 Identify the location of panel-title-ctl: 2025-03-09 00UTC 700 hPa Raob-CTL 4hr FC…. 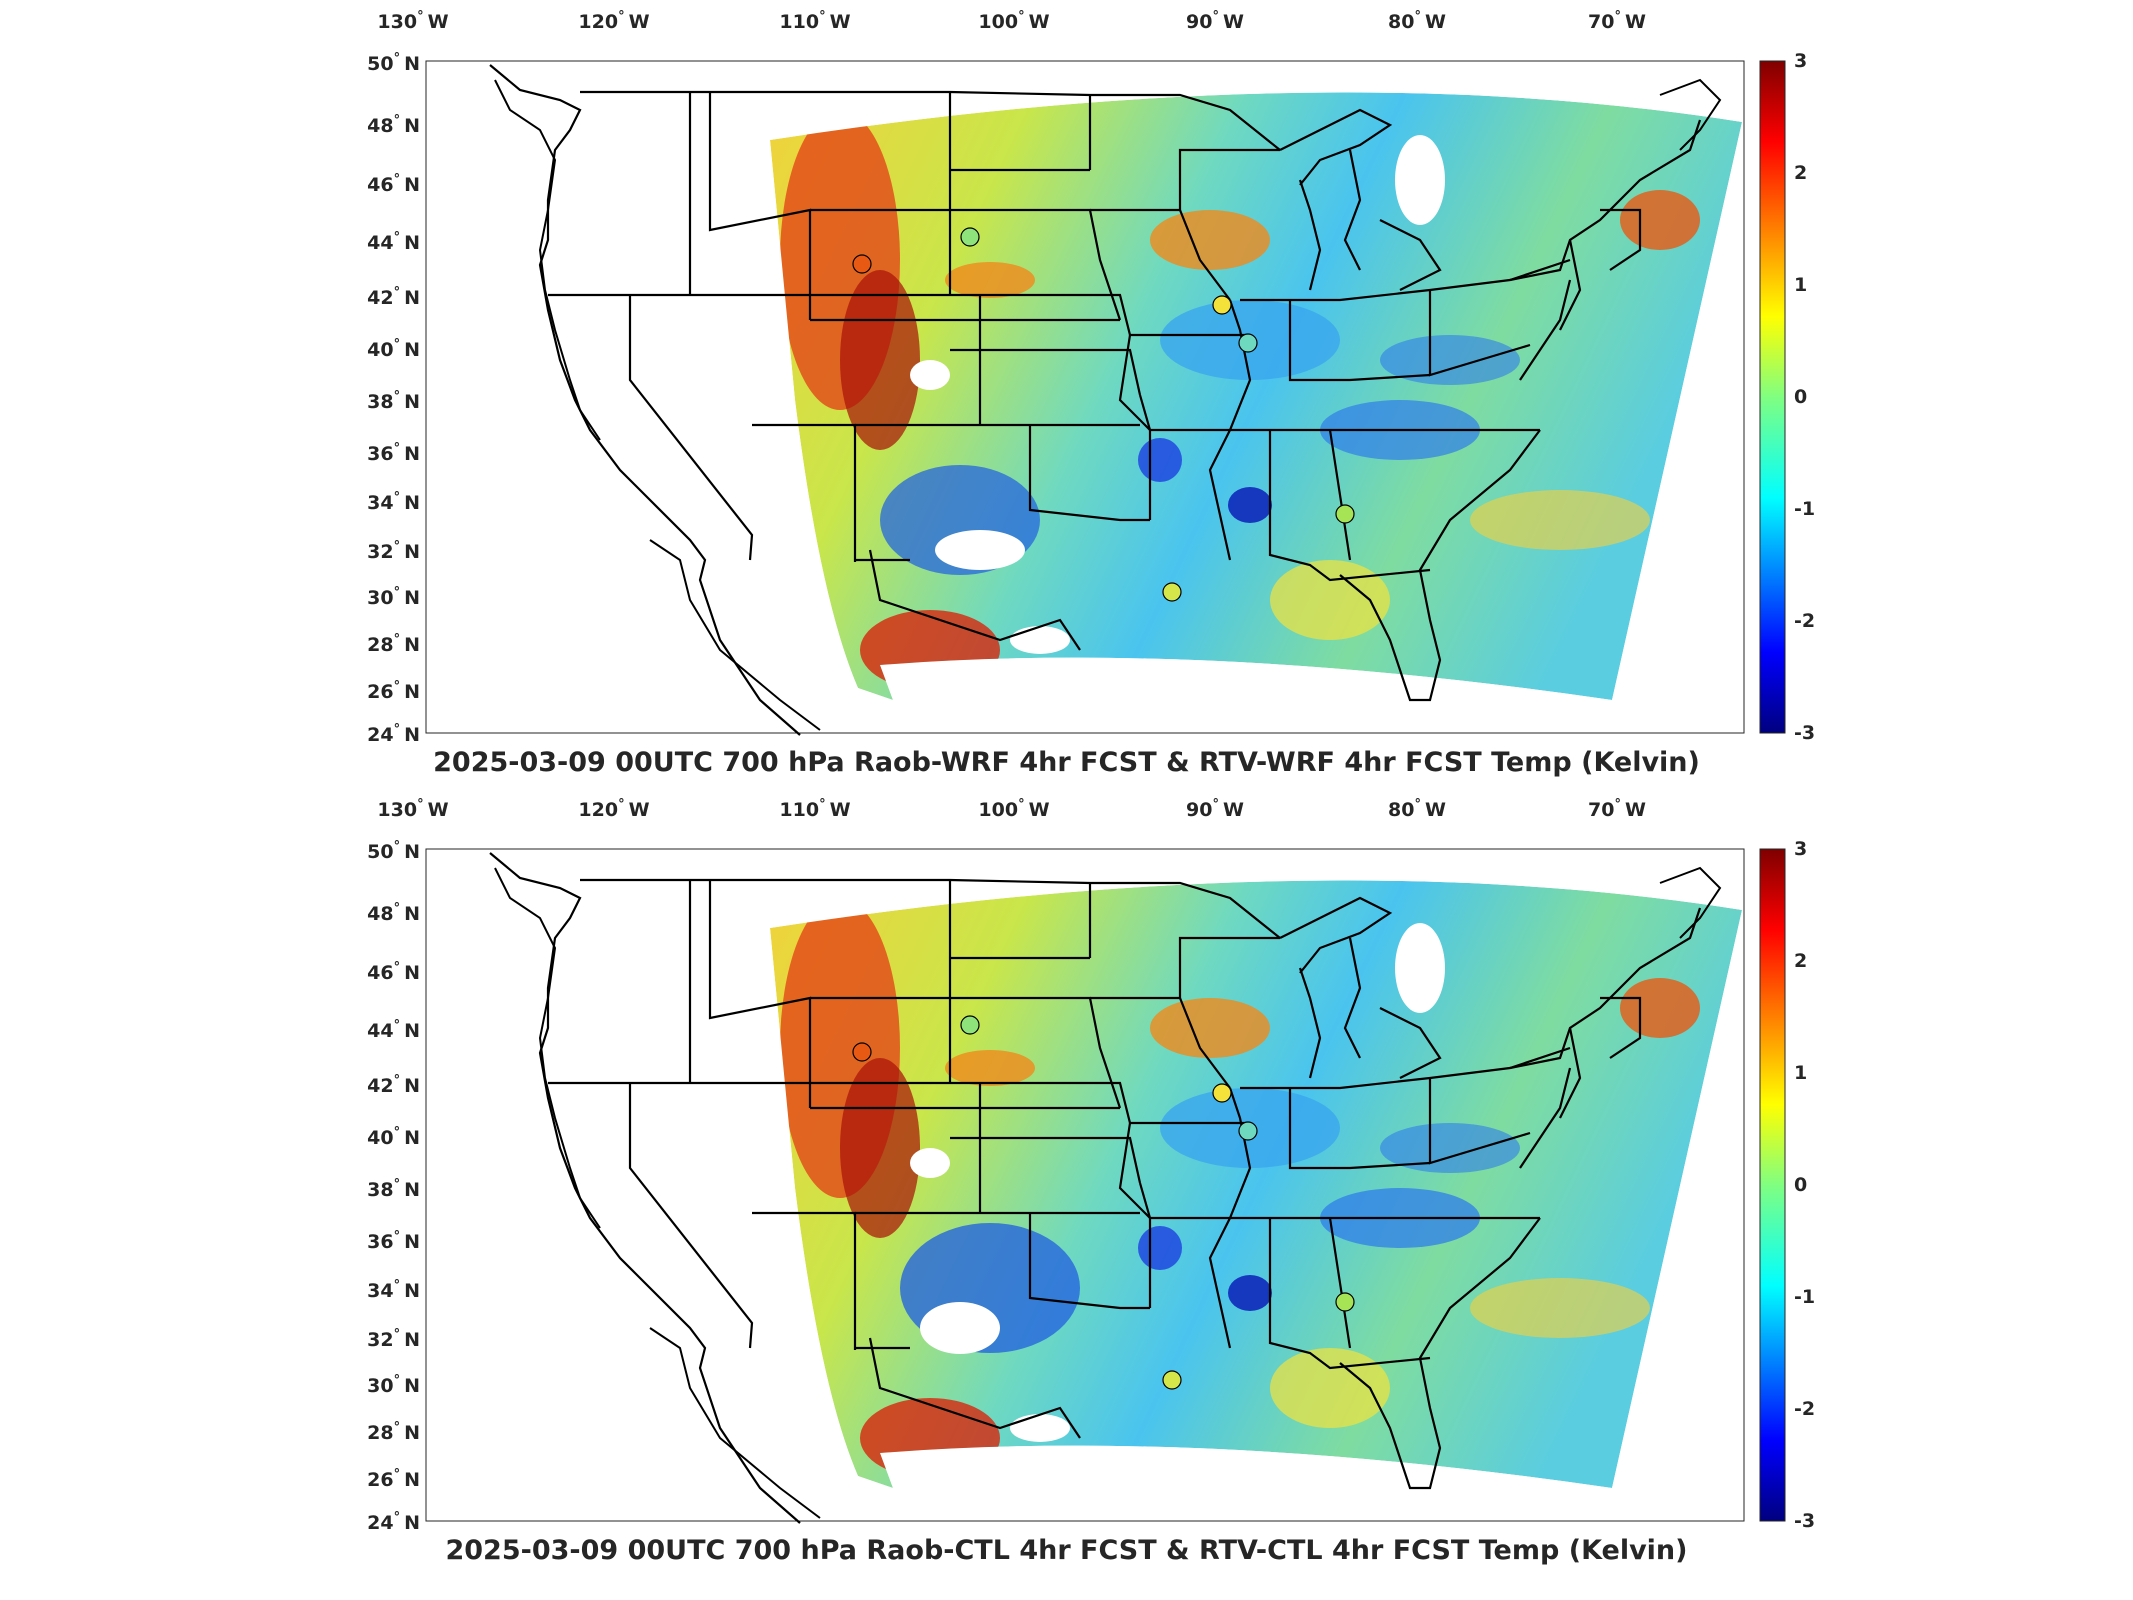
(1066, 1550).